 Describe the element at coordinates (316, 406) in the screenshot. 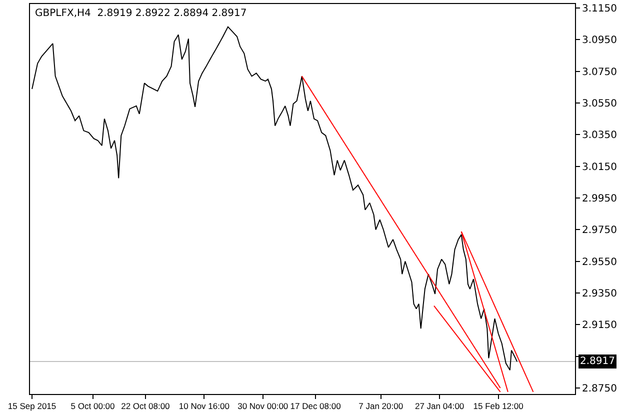

I see `x-tick-label: 17 Dec 08:00` at that location.